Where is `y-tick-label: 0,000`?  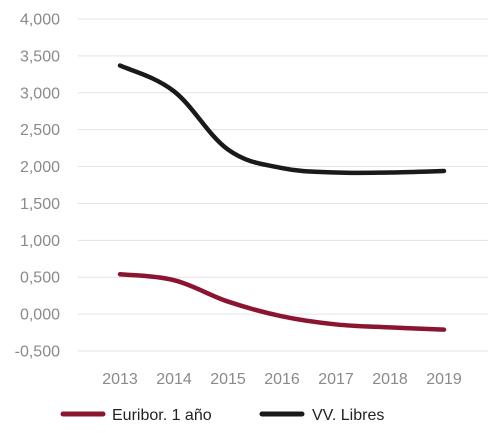
y-tick-label: 0,000 is located at coordinates (40, 315).